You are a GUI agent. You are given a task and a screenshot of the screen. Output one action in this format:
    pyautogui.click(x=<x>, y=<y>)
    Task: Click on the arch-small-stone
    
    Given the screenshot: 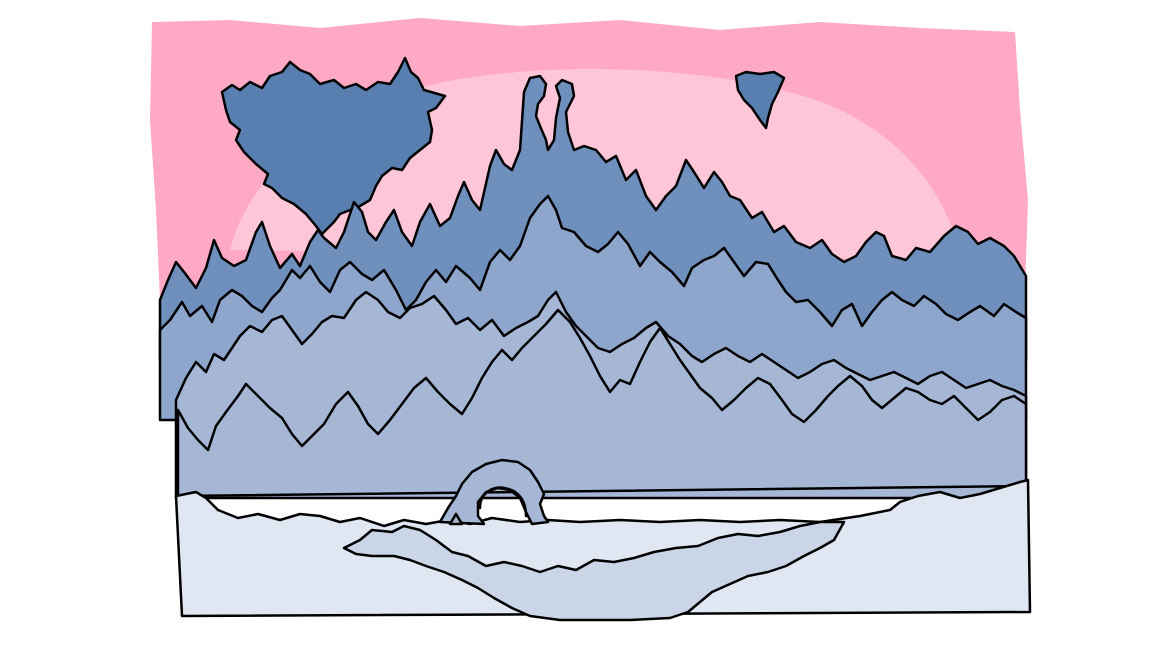 What is the action you would take?
    pyautogui.click(x=456, y=519)
    